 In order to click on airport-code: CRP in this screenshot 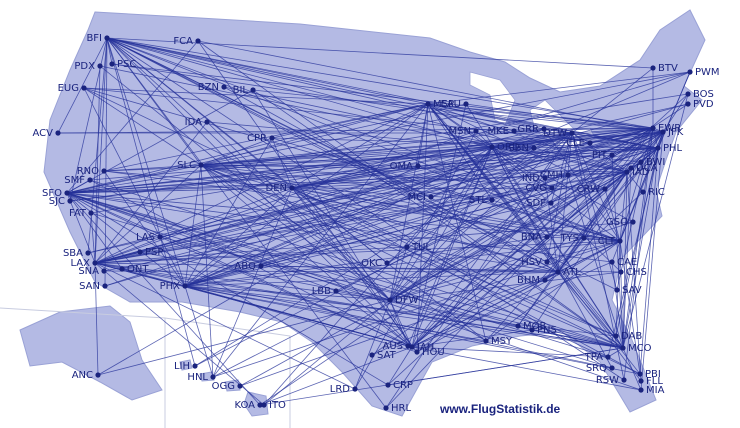, I will do `click(403, 385)`.